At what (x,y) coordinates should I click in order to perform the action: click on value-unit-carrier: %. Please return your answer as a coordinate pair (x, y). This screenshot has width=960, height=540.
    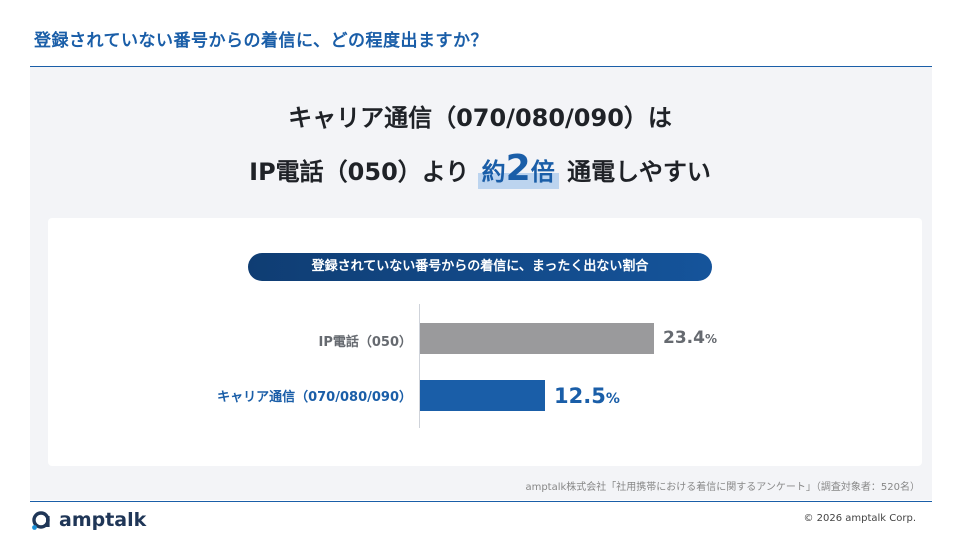
    Looking at the image, I should click on (612, 399).